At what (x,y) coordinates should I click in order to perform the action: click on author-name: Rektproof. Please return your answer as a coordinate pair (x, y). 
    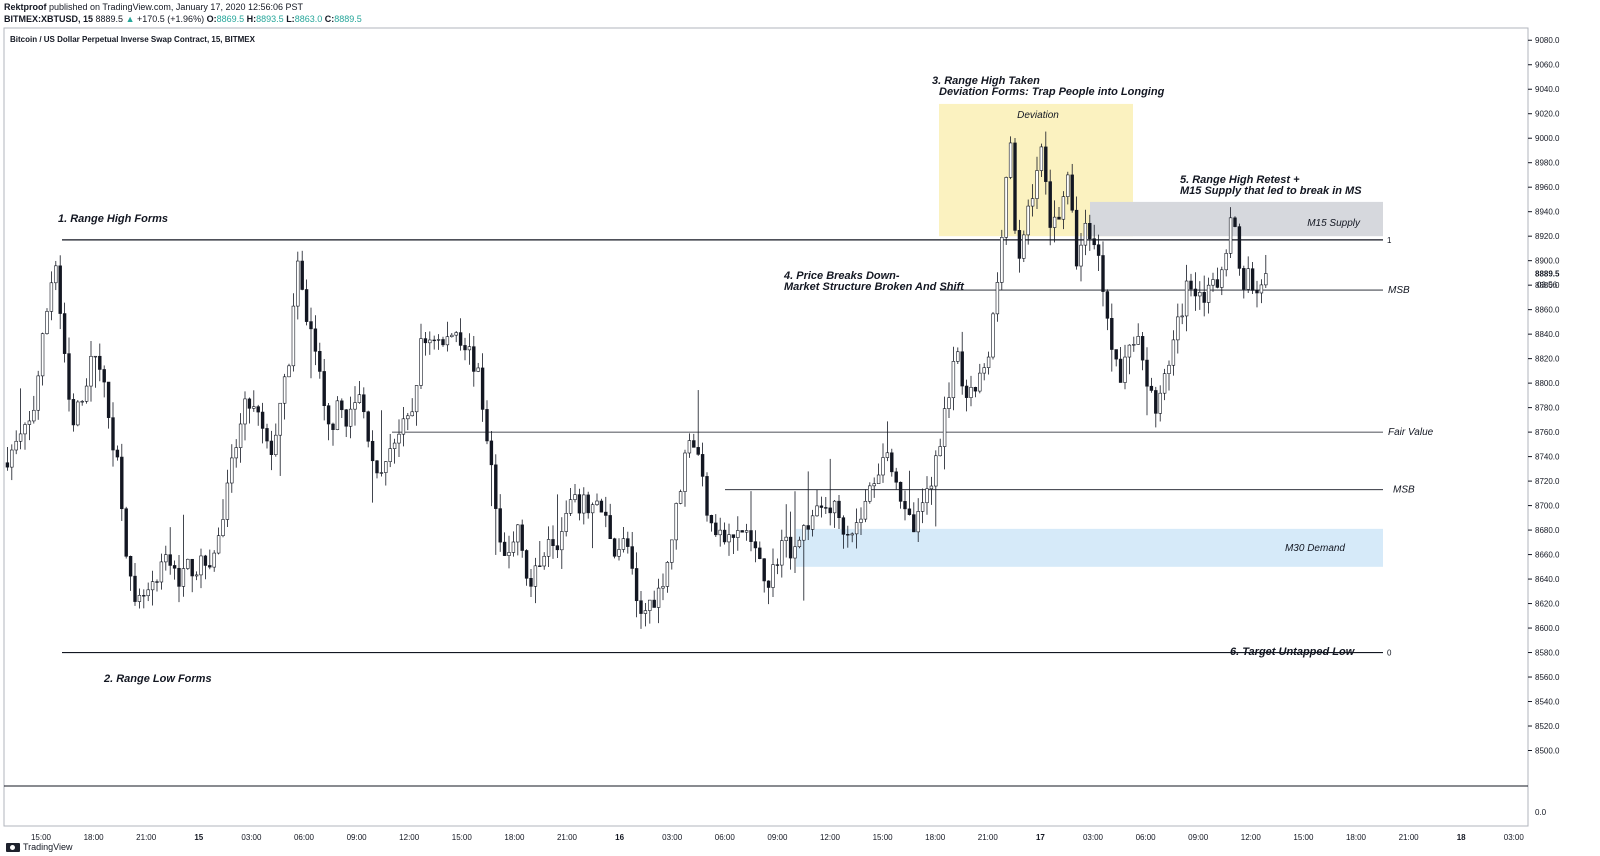
    Looking at the image, I should click on (25, 7).